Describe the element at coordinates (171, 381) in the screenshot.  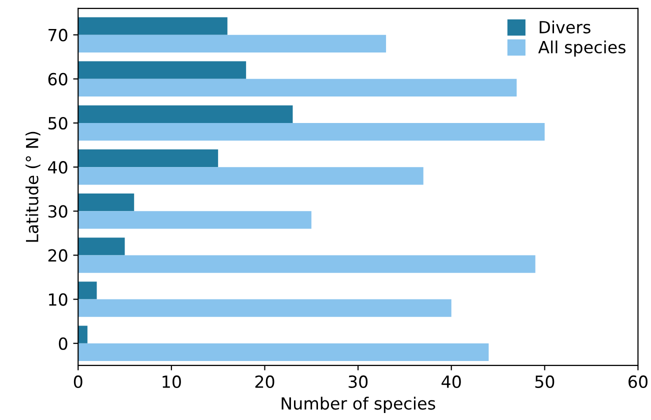
I see `x-tick-label: 10` at that location.